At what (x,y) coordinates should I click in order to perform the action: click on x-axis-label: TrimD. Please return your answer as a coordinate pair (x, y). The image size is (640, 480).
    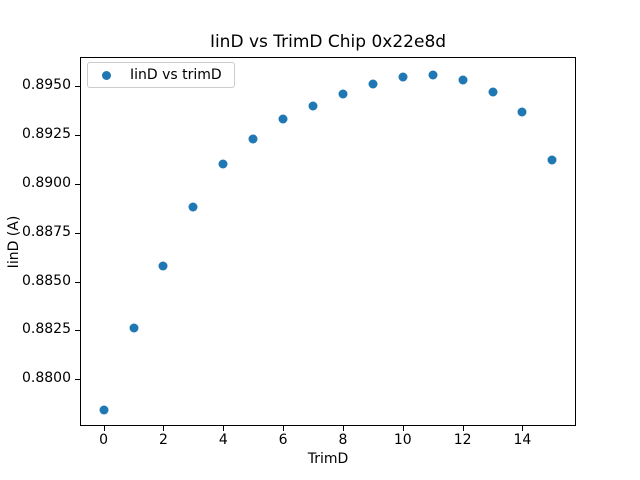
    Looking at the image, I should click on (328, 459).